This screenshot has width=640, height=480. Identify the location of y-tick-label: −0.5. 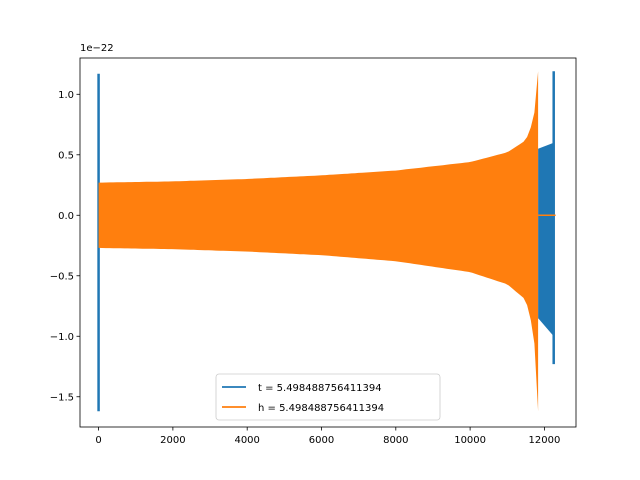
(62, 276).